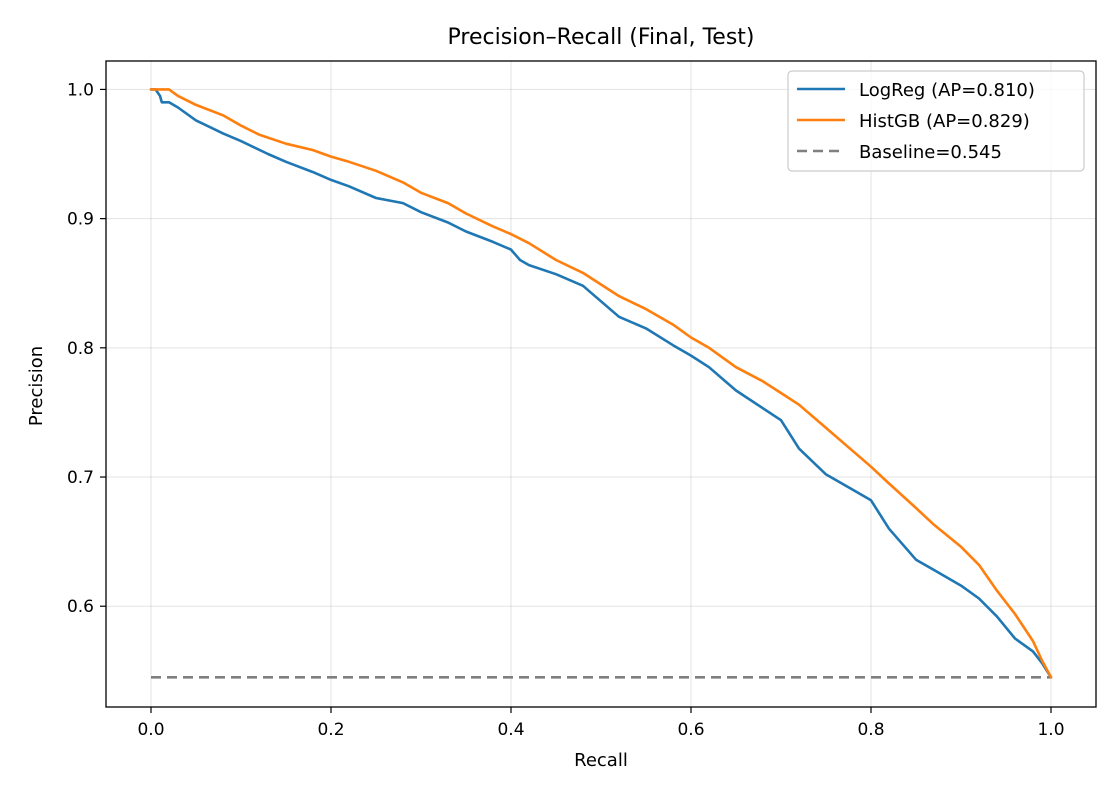 The height and width of the screenshot is (800, 1120). Describe the element at coordinates (330, 730) in the screenshot. I see `x-tick-label: 0.2` at that location.